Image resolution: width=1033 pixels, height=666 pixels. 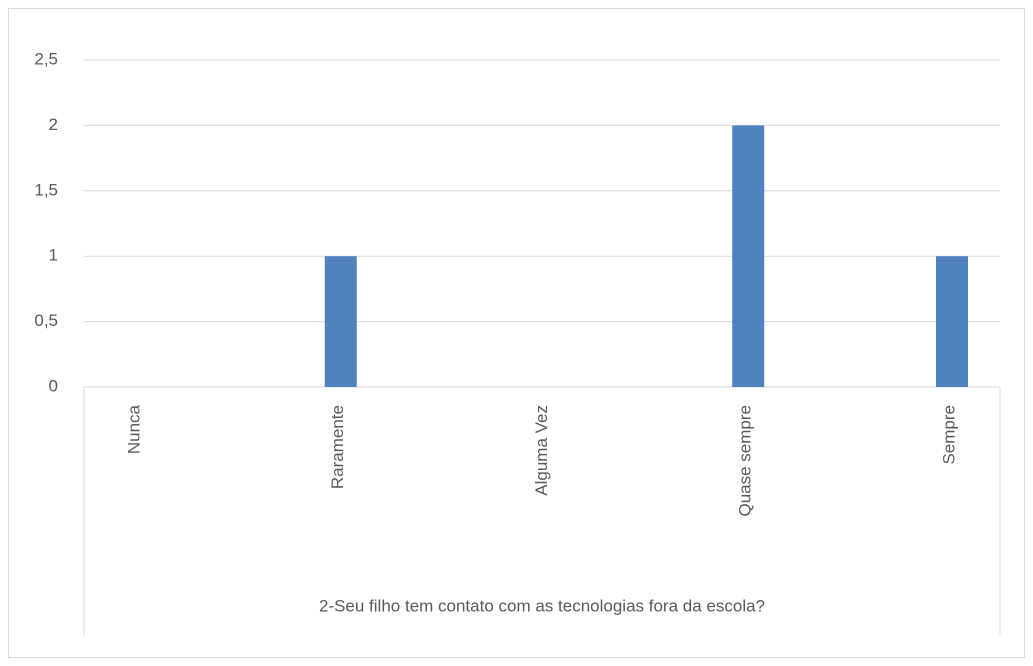 I want to click on x-tick-label: Alguma Vez, so click(x=541, y=450).